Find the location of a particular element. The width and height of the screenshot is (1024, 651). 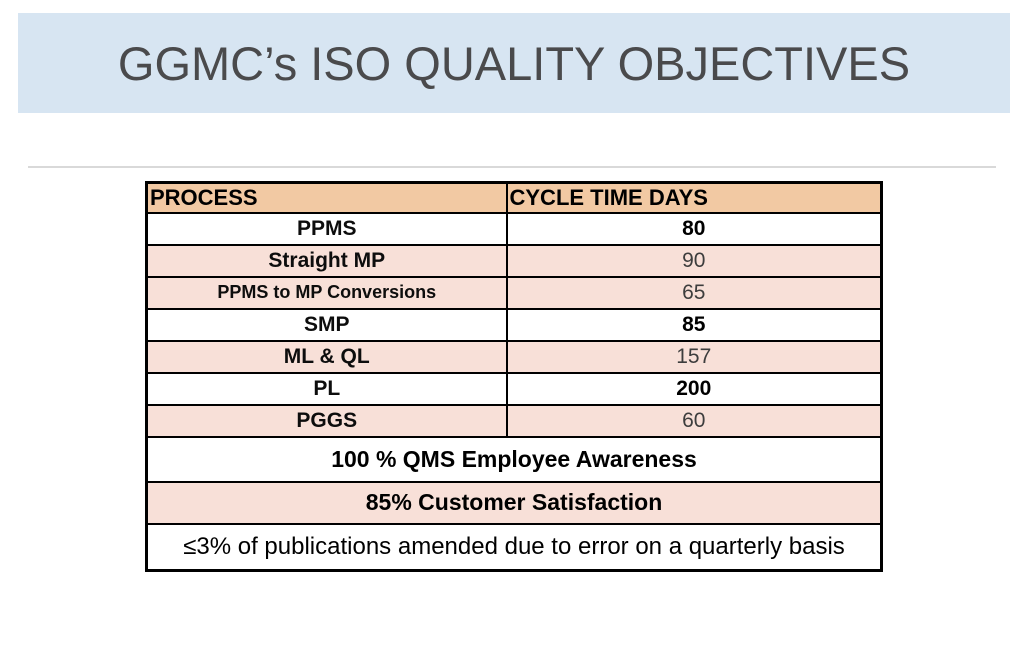

value-cell: 80 is located at coordinates (694, 228).